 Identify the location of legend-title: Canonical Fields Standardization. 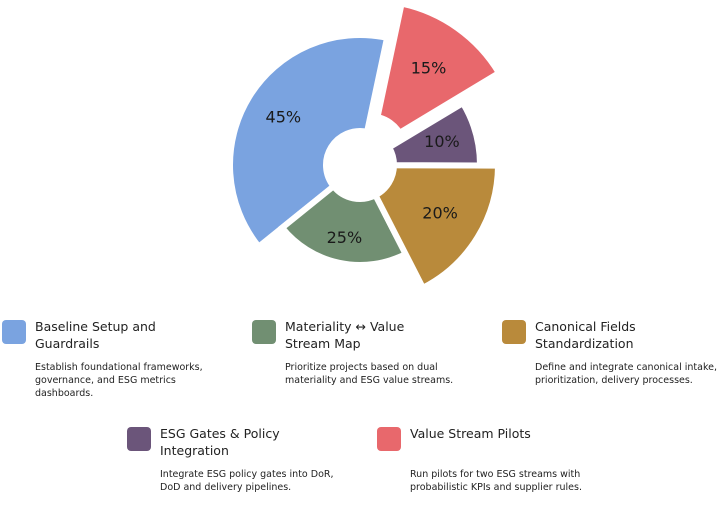
(585, 335).